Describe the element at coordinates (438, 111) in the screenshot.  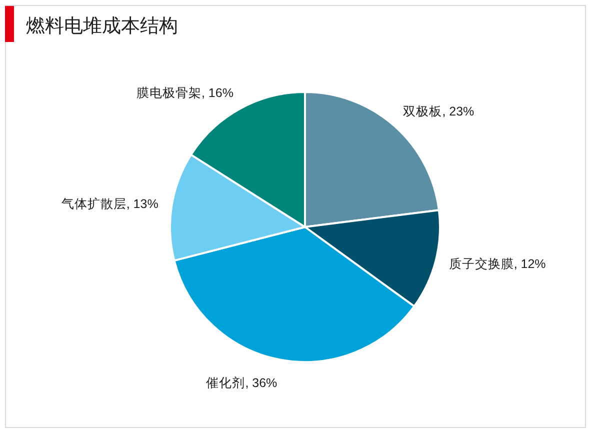
I see `slice-label: 双极板, 23%` at that location.